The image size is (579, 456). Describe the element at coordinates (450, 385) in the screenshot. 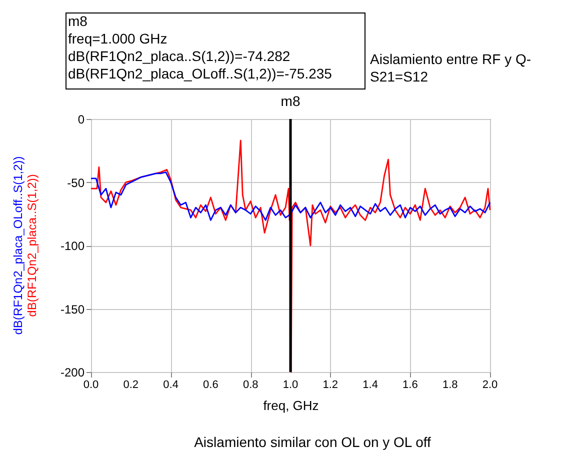

I see `x-tick-label: 1.8` at that location.